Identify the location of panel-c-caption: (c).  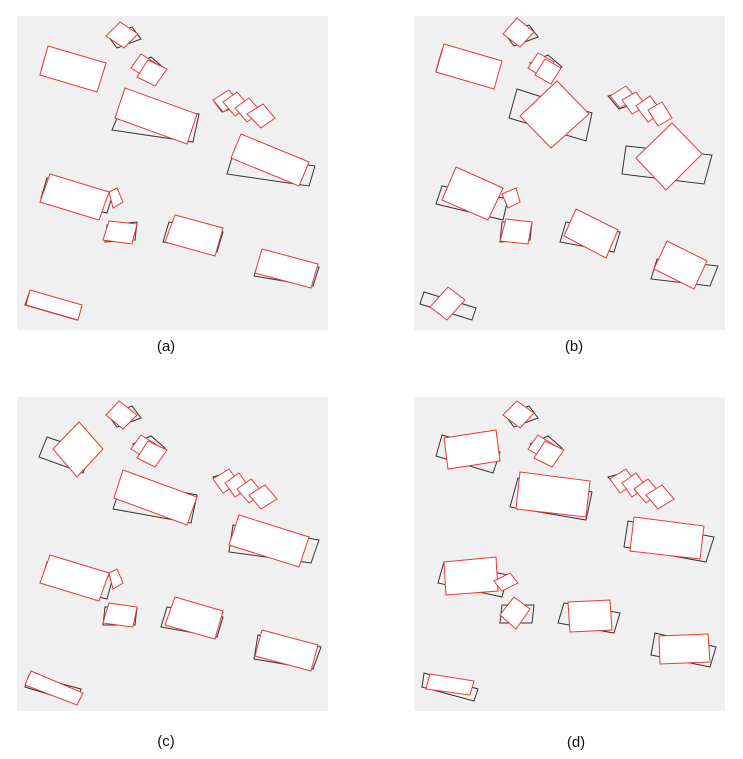
(166, 741).